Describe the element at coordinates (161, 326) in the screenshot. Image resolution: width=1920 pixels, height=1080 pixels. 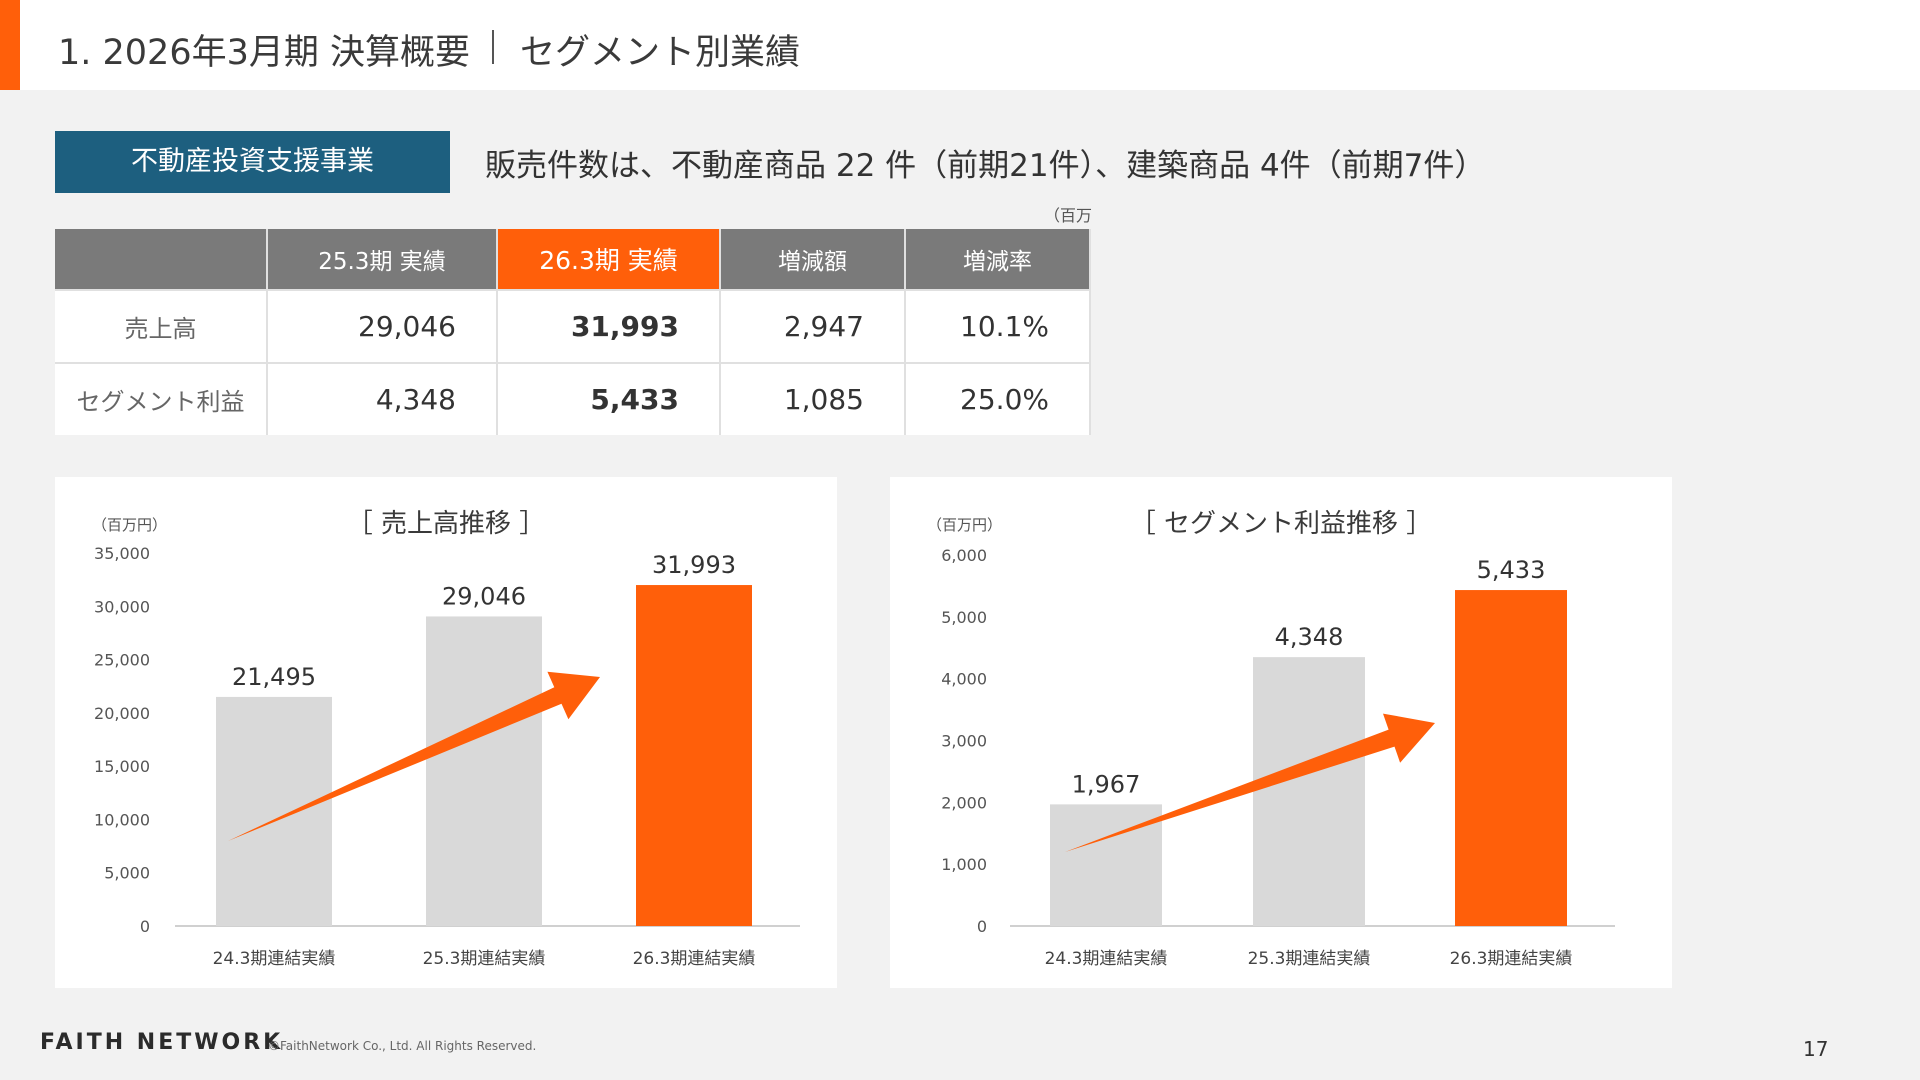
I see `row-label: 売上高` at that location.